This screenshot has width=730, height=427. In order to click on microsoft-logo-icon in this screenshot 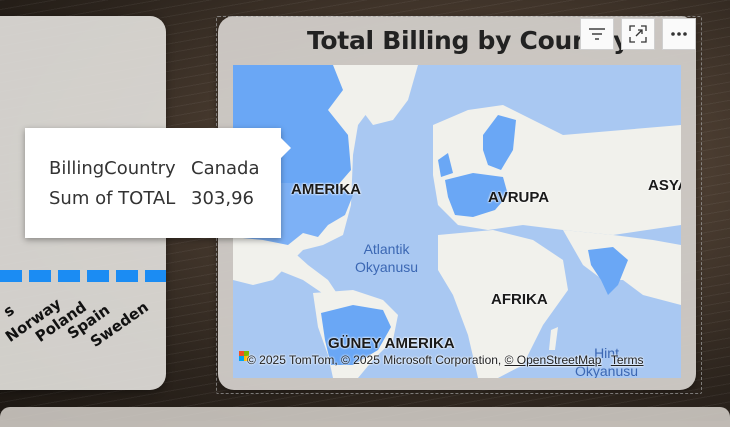, I will do `click(244, 356)`.